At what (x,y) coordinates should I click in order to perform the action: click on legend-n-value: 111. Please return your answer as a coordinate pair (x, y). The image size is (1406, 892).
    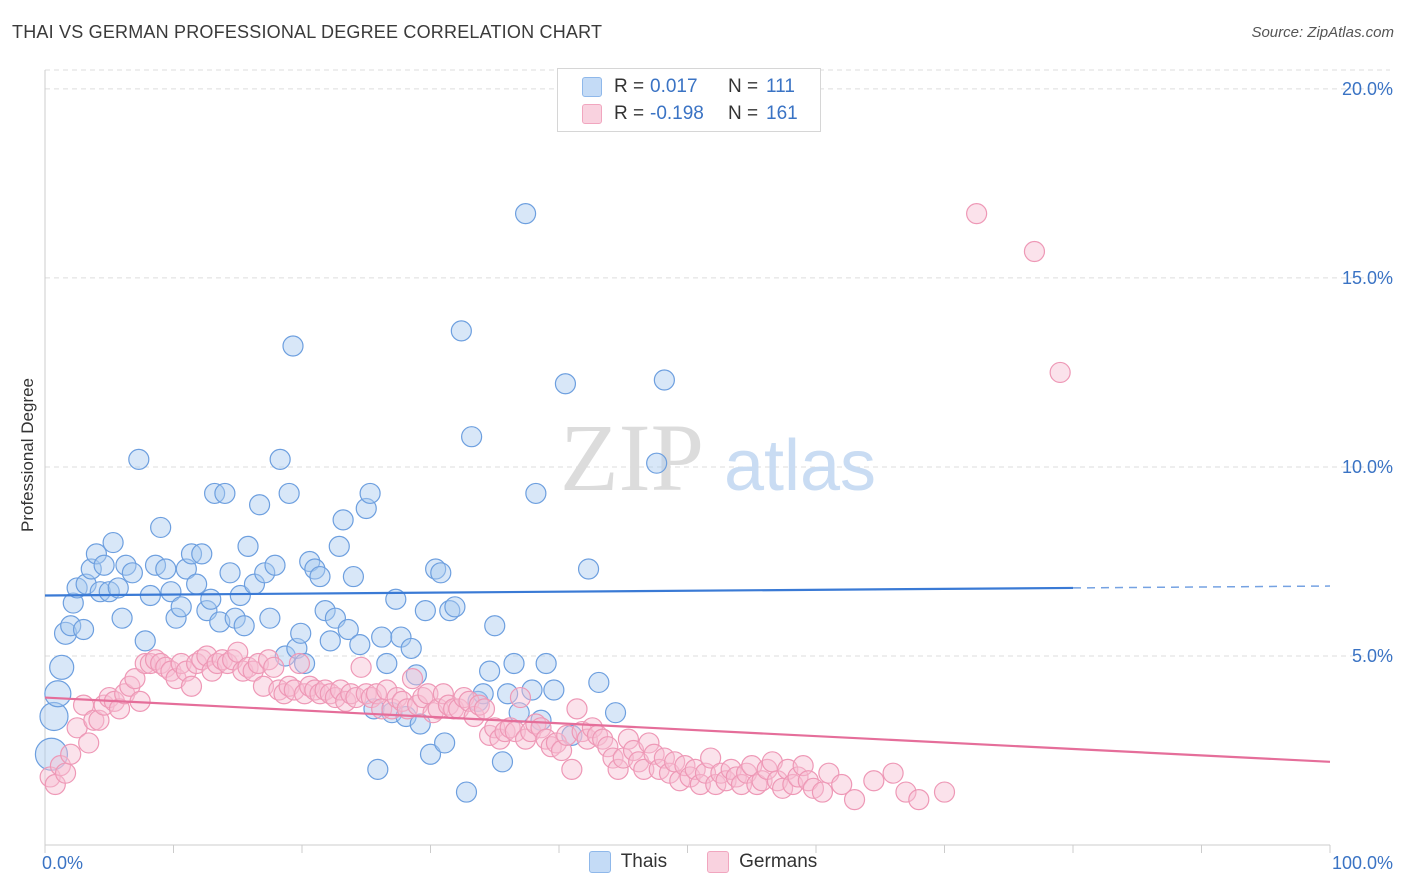
    Looking at the image, I should click on (780, 86).